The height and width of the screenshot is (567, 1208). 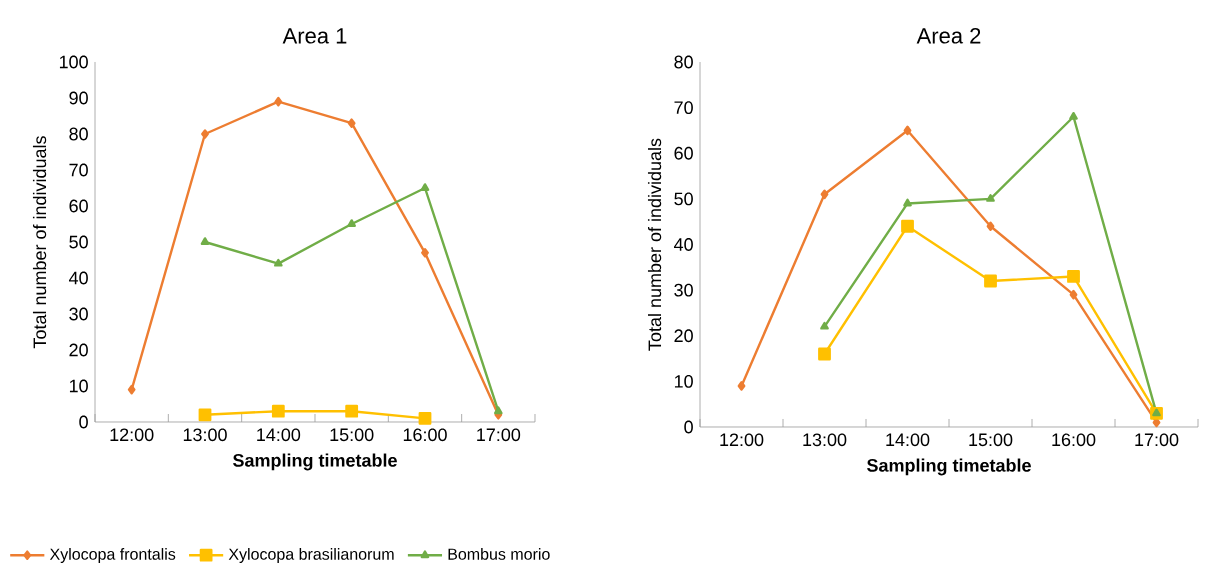 What do you see at coordinates (948, 36) in the screenshot?
I see `chart-title: Area 2` at bounding box center [948, 36].